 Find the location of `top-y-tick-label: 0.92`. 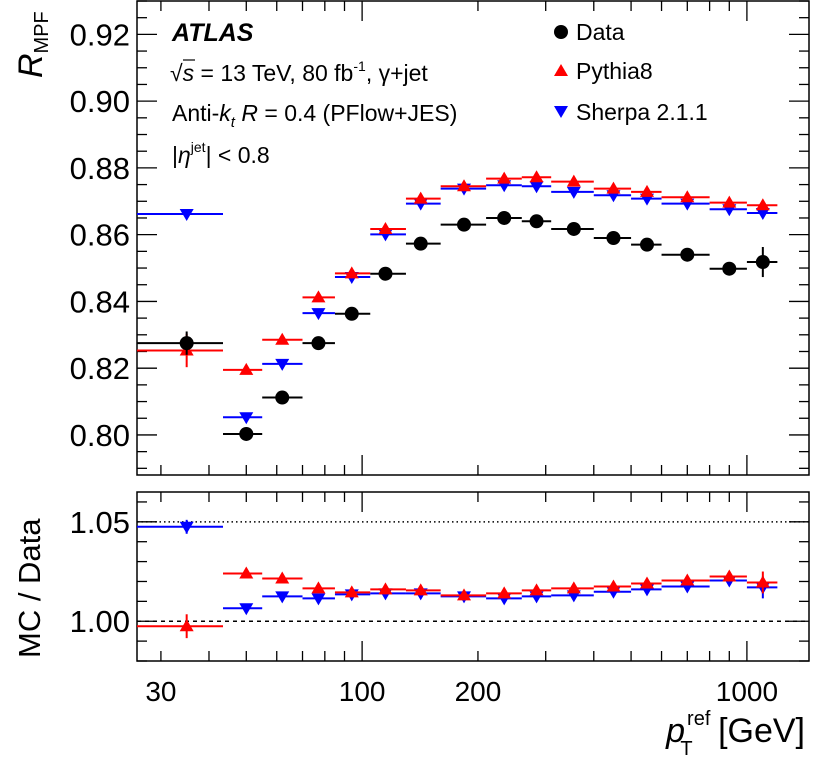

top-y-tick-label: 0.92 is located at coordinates (100, 34).